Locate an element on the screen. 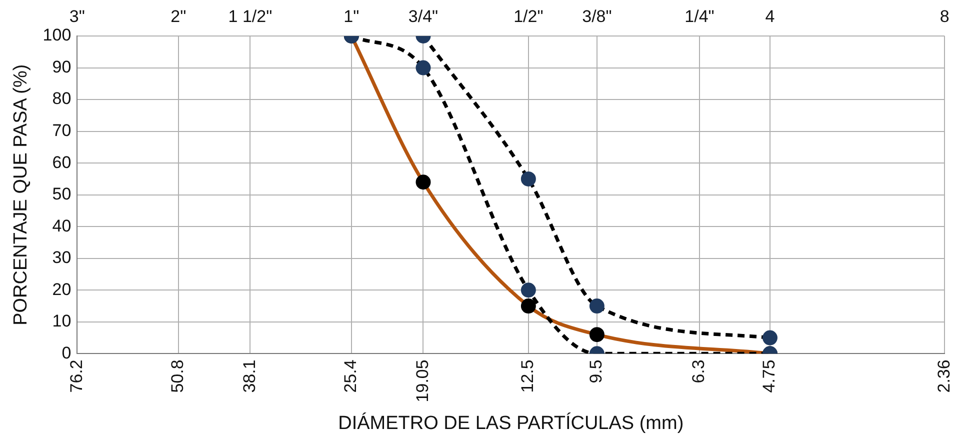 The image size is (971, 443). y-tick-label: 10 is located at coordinates (62, 321).